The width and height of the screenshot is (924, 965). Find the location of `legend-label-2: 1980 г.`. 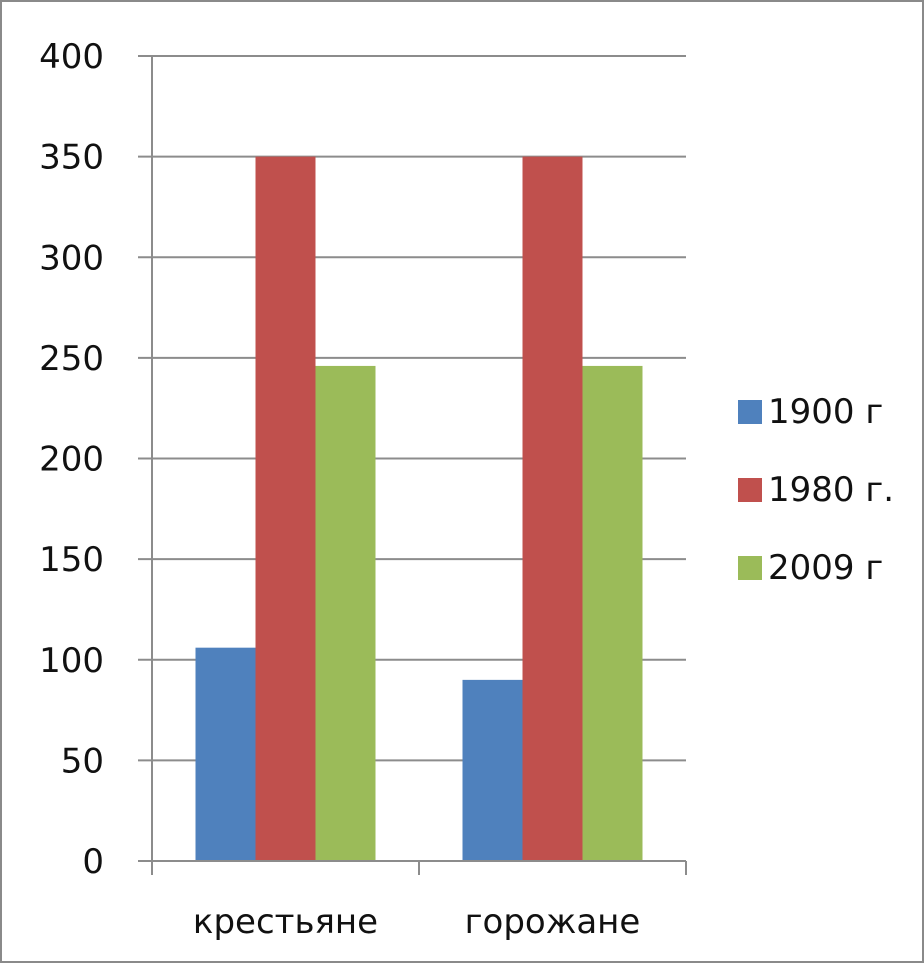

legend-label-2: 1980 г. is located at coordinates (831, 490).